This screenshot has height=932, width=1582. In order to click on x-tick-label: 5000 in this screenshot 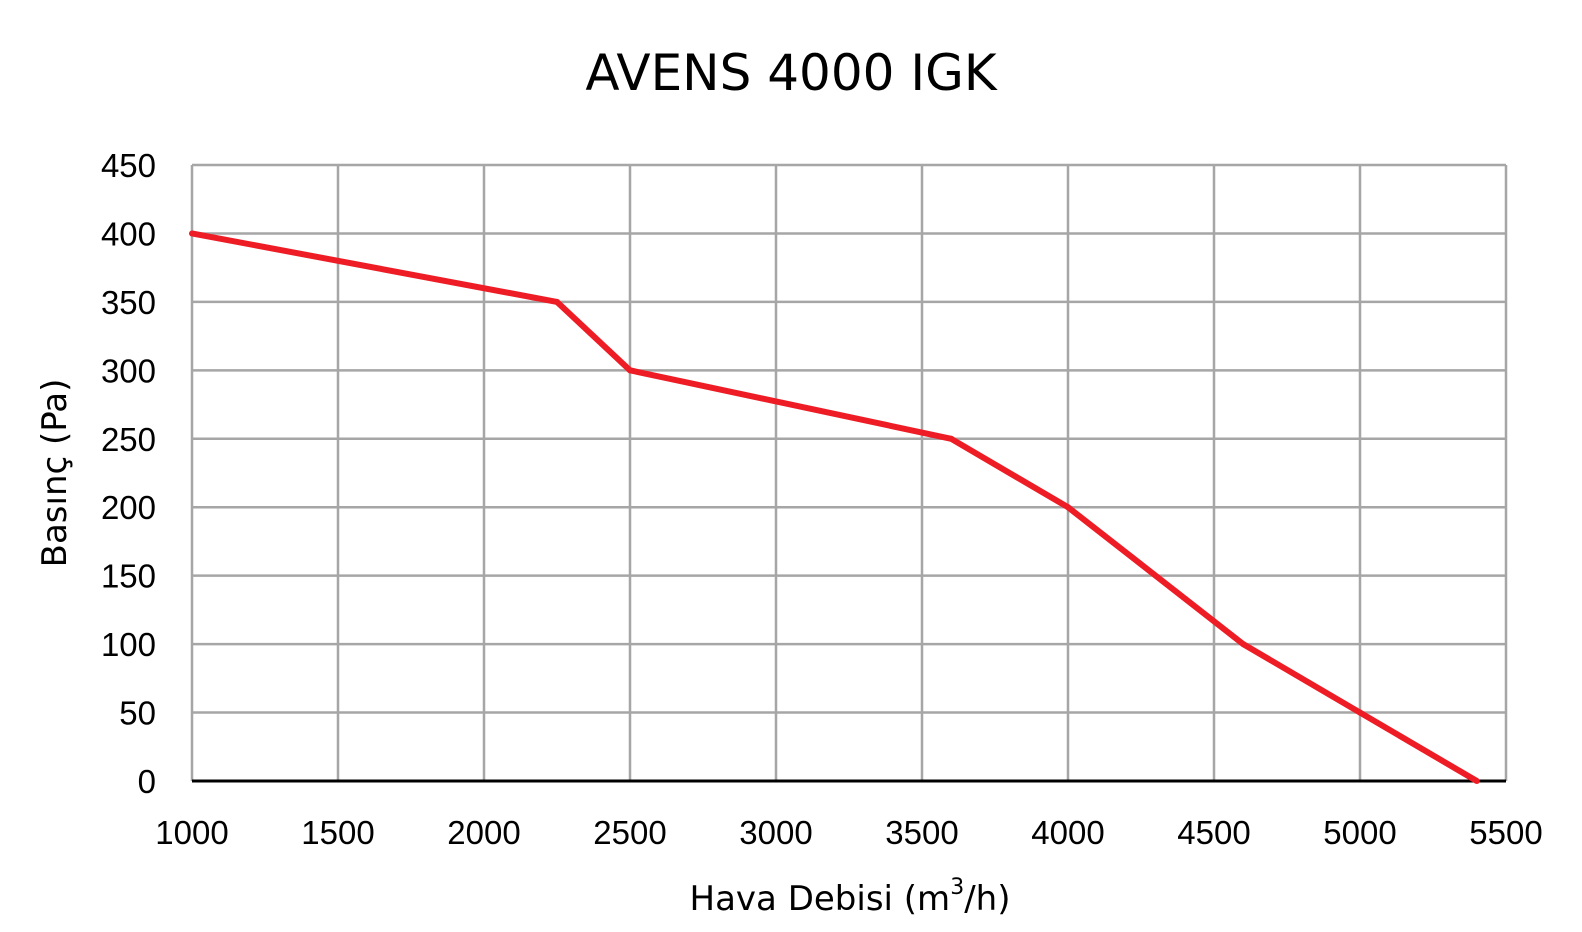, I will do `click(1359, 832)`.